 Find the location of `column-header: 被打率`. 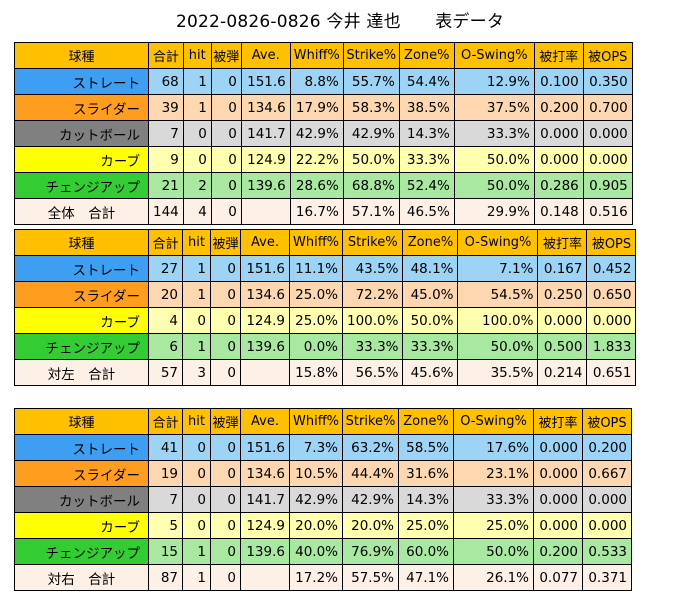

column-header: 被打率 is located at coordinates (562, 242).